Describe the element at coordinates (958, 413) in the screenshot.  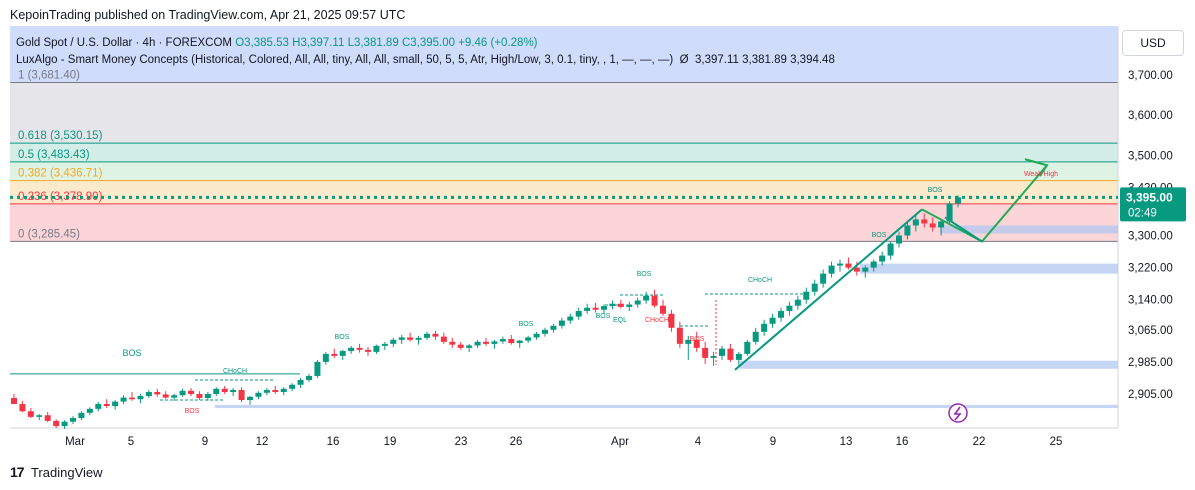
I see `event-lightning-icon` at that location.